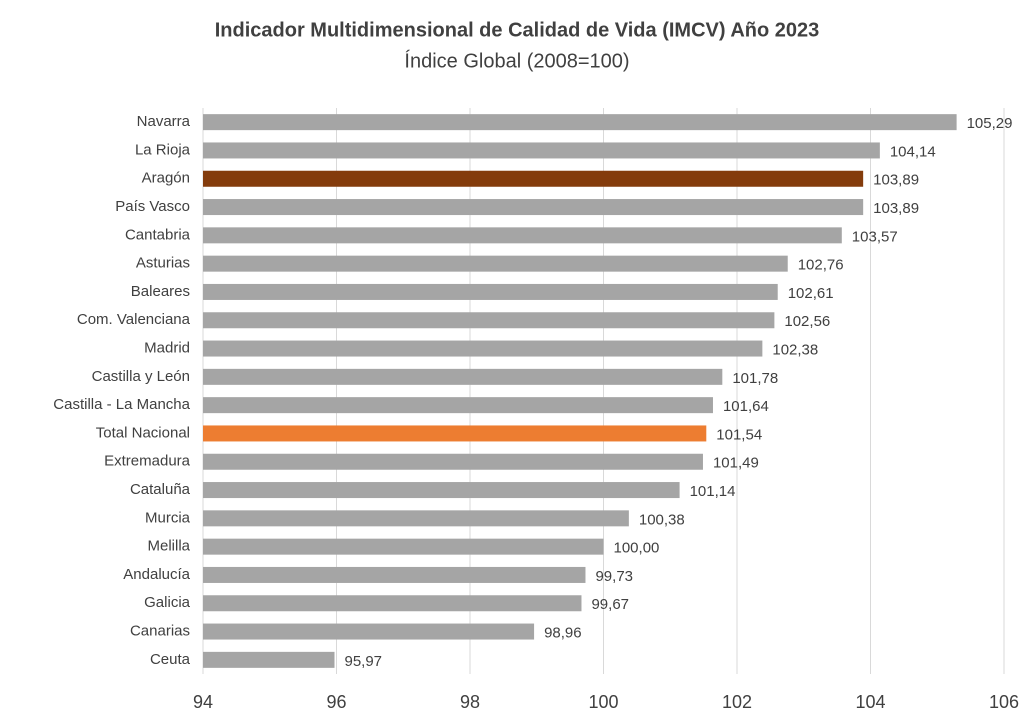 This screenshot has width=1035, height=714. What do you see at coordinates (160, 489) in the screenshot?
I see `y-tick-label: Cataluña` at bounding box center [160, 489].